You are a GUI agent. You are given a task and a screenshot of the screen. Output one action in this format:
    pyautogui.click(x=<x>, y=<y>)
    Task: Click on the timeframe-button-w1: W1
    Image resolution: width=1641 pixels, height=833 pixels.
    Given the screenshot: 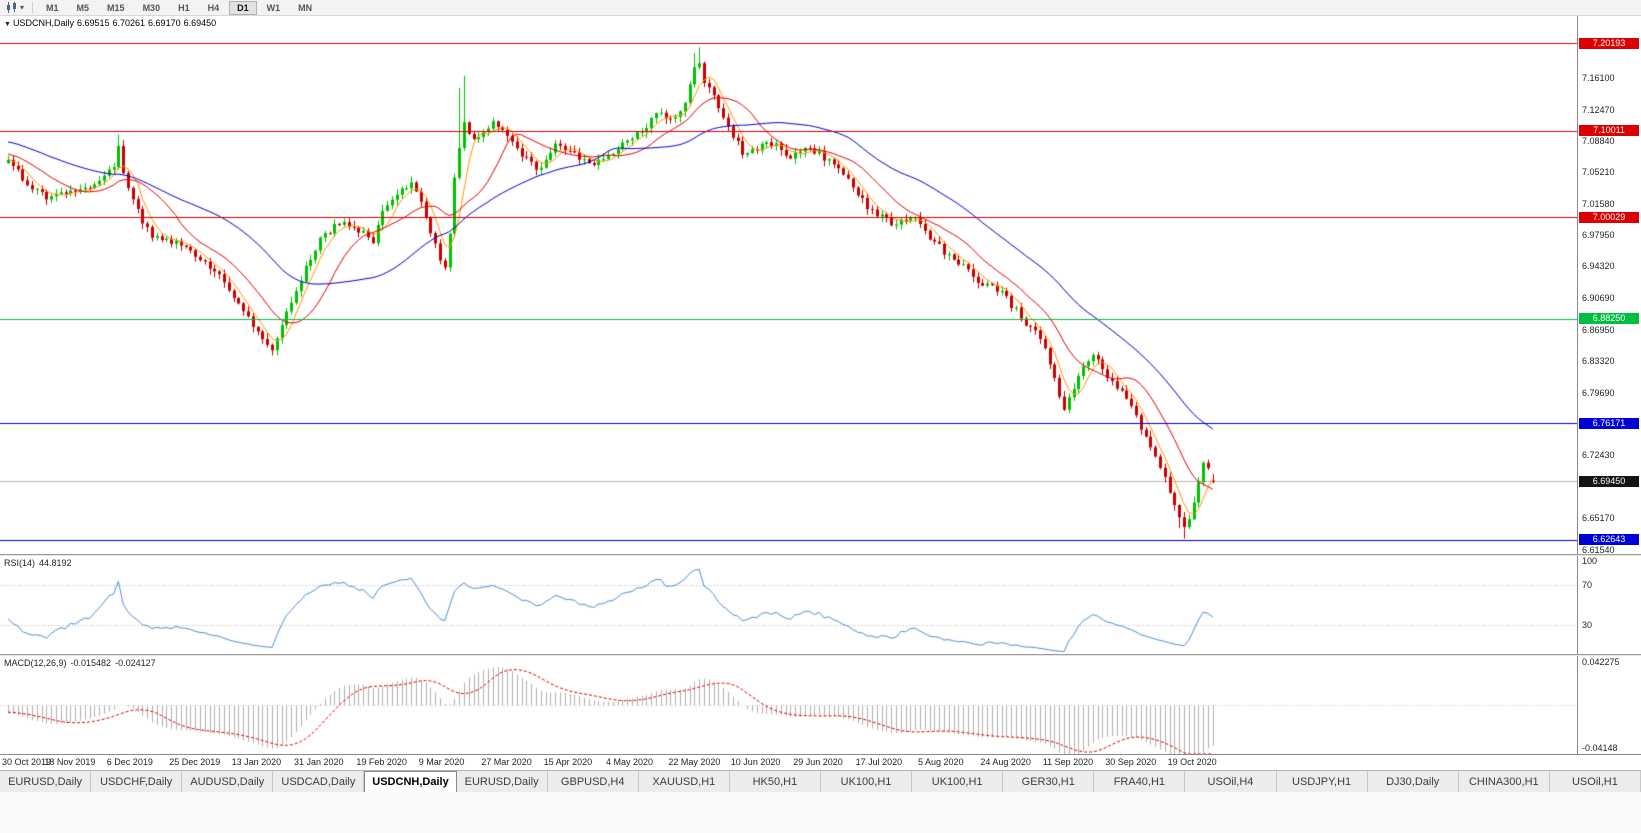 What is the action you would take?
    pyautogui.click(x=274, y=8)
    